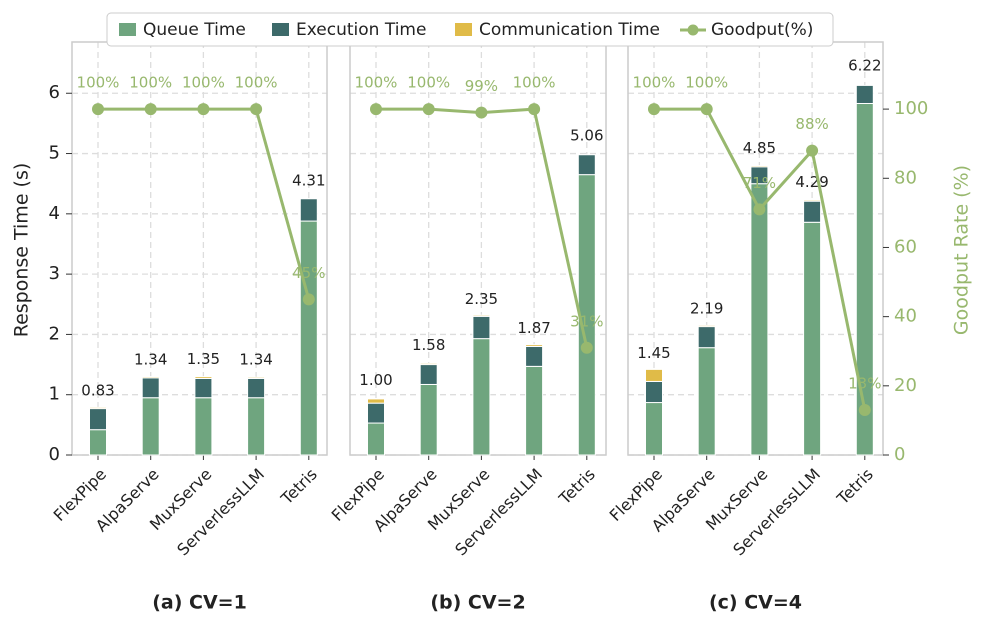 The image size is (986, 627). Describe the element at coordinates (361, 30) in the screenshot. I see `legend-label: Execution Time` at that location.